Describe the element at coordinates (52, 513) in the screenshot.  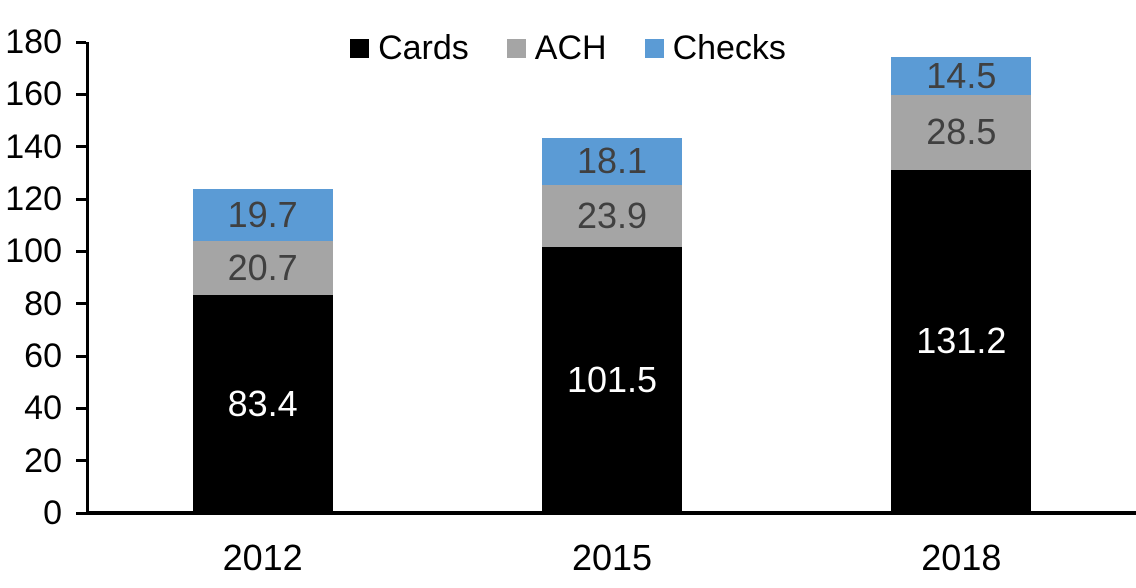
I see `y-tick-label: 0` at that location.